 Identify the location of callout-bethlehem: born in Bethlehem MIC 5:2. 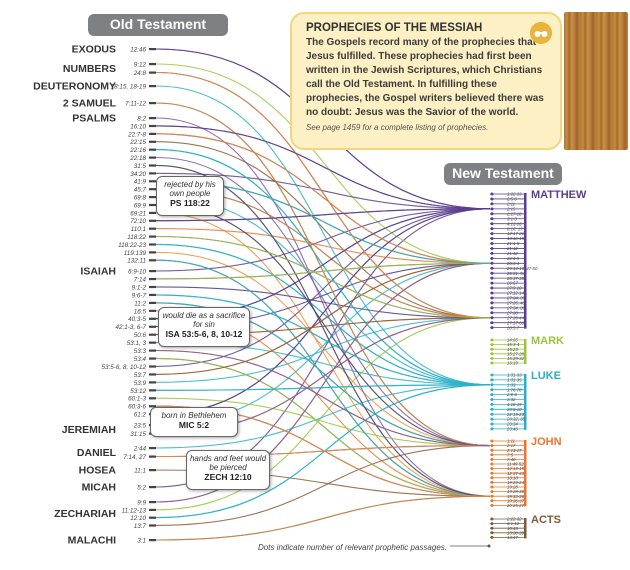
(194, 422).